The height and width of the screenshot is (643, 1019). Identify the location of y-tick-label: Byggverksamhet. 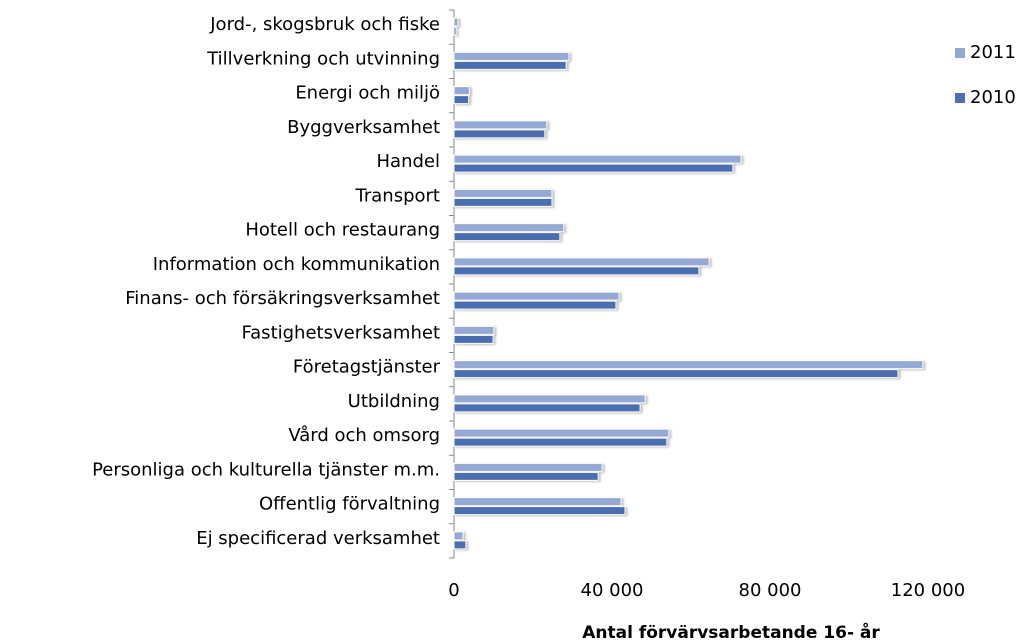
(363, 127).